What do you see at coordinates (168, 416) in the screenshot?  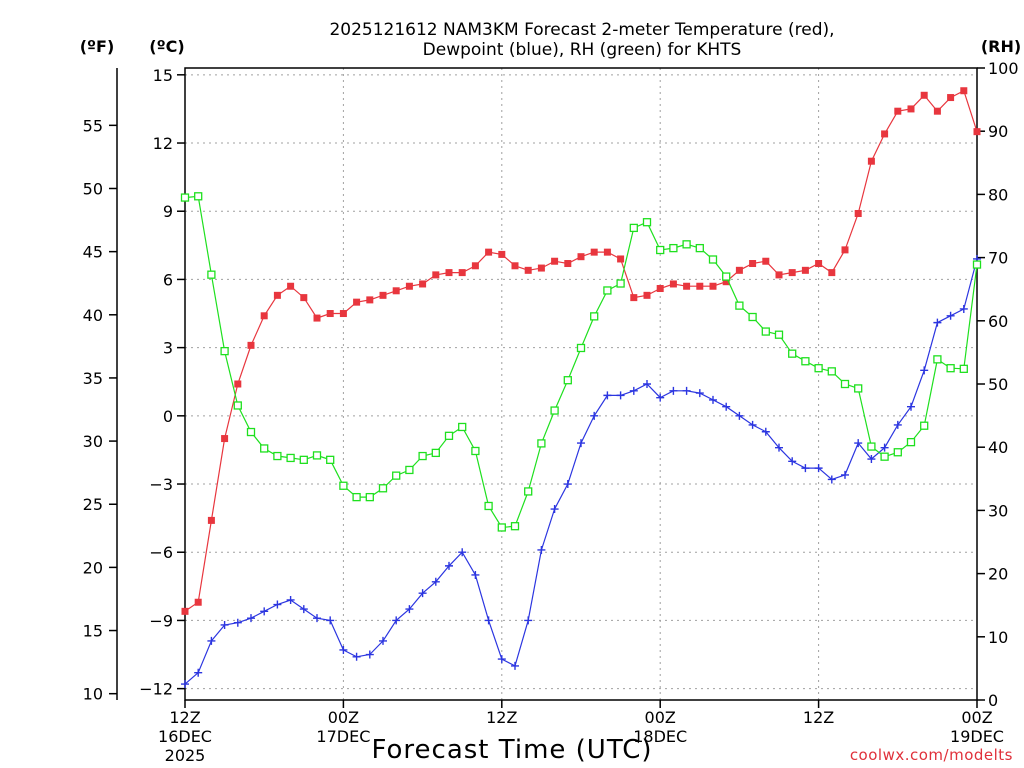 I see `celsius-tick-label: 0` at bounding box center [168, 416].